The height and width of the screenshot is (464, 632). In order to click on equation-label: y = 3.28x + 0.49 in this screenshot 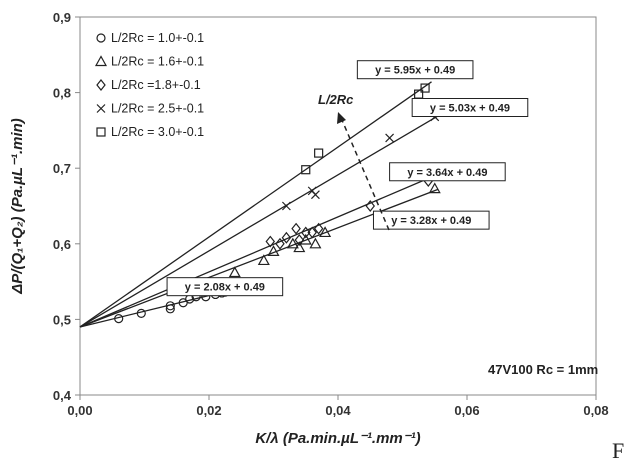, I will do `click(431, 221)`.